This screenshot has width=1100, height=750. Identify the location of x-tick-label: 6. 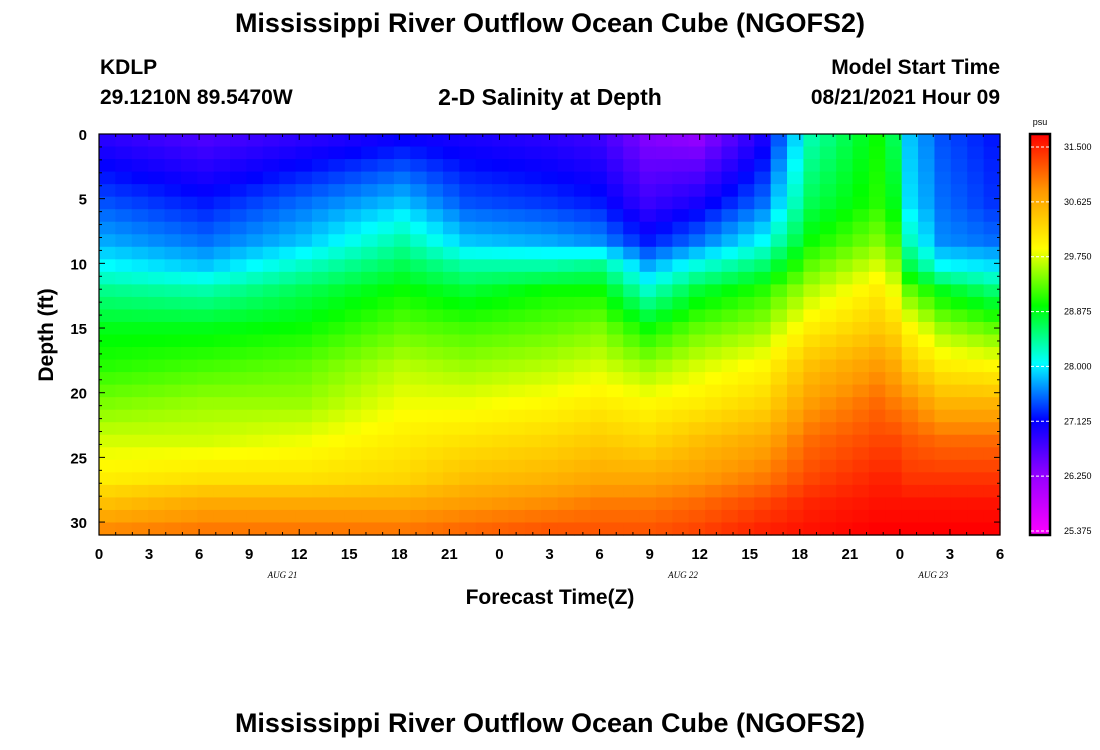
(599, 554).